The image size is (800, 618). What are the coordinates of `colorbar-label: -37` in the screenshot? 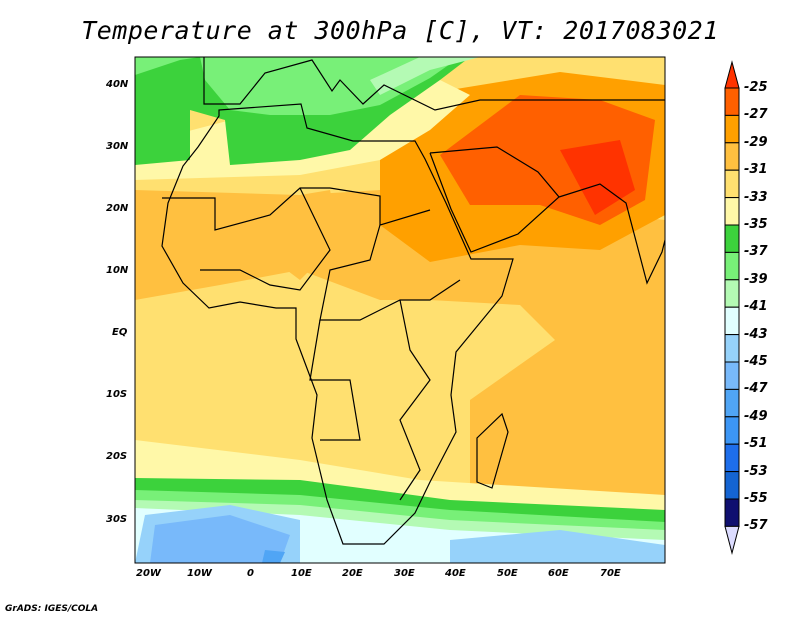 It's located at (756, 251).